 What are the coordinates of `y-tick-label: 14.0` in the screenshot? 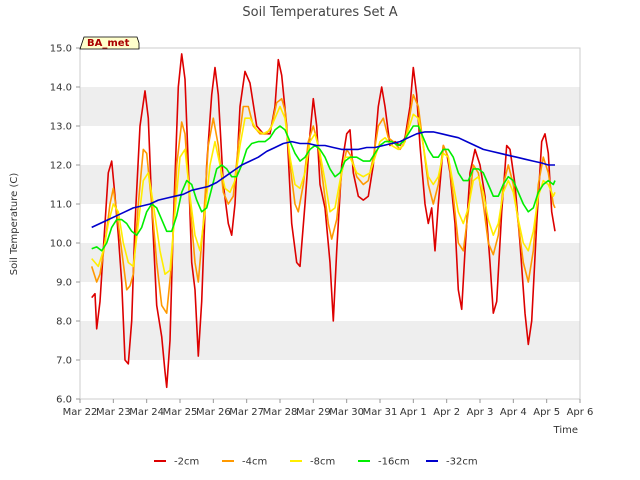 It's located at (61, 88).